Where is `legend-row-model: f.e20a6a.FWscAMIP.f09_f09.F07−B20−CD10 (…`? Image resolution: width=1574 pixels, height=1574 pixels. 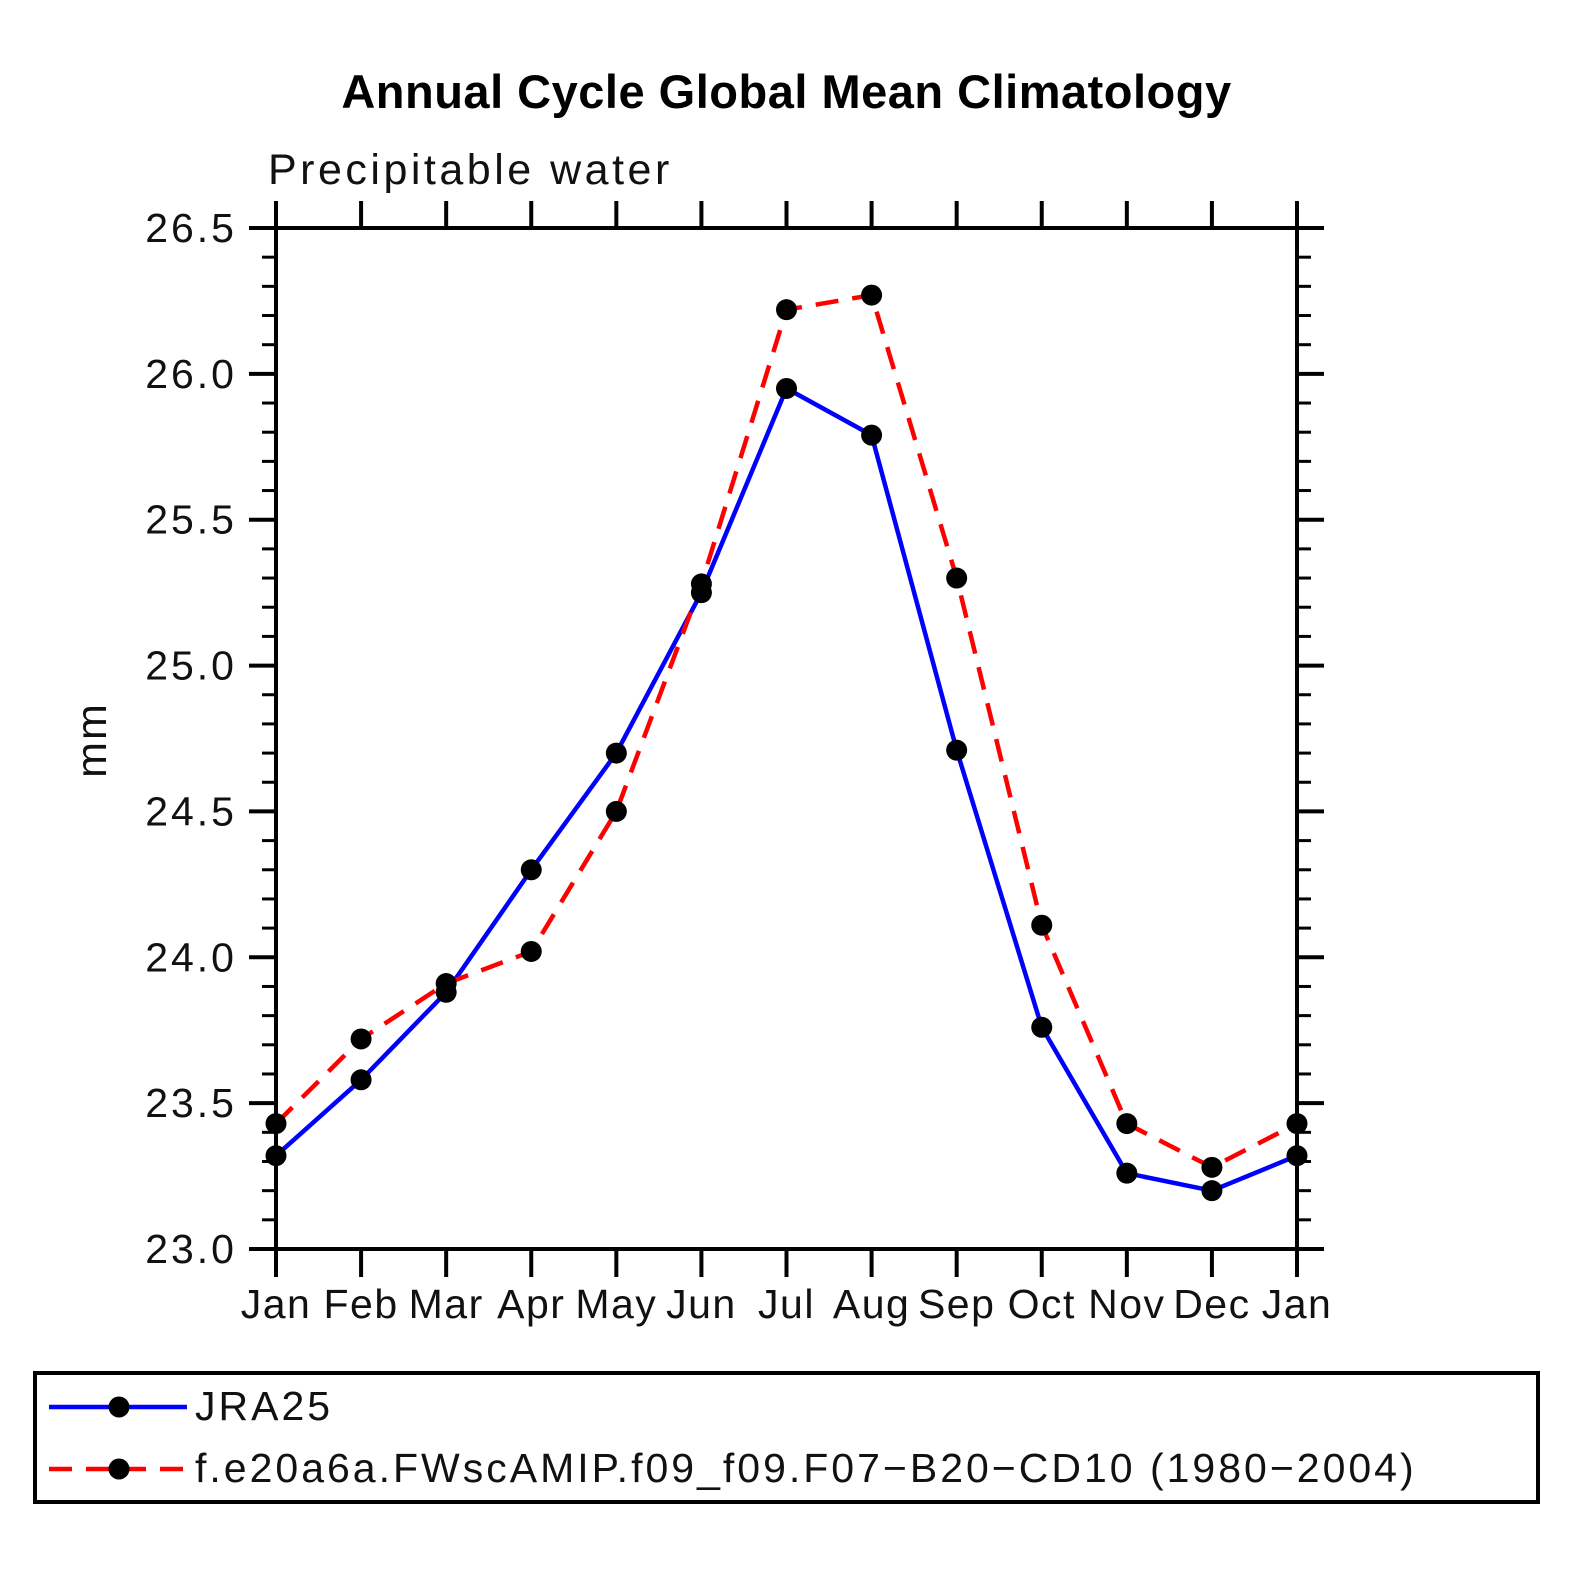 legend-row-model: f.e20a6a.FWscAMIP.f09_f09.F07−B20−CD10 (… is located at coordinates (789, 1469).